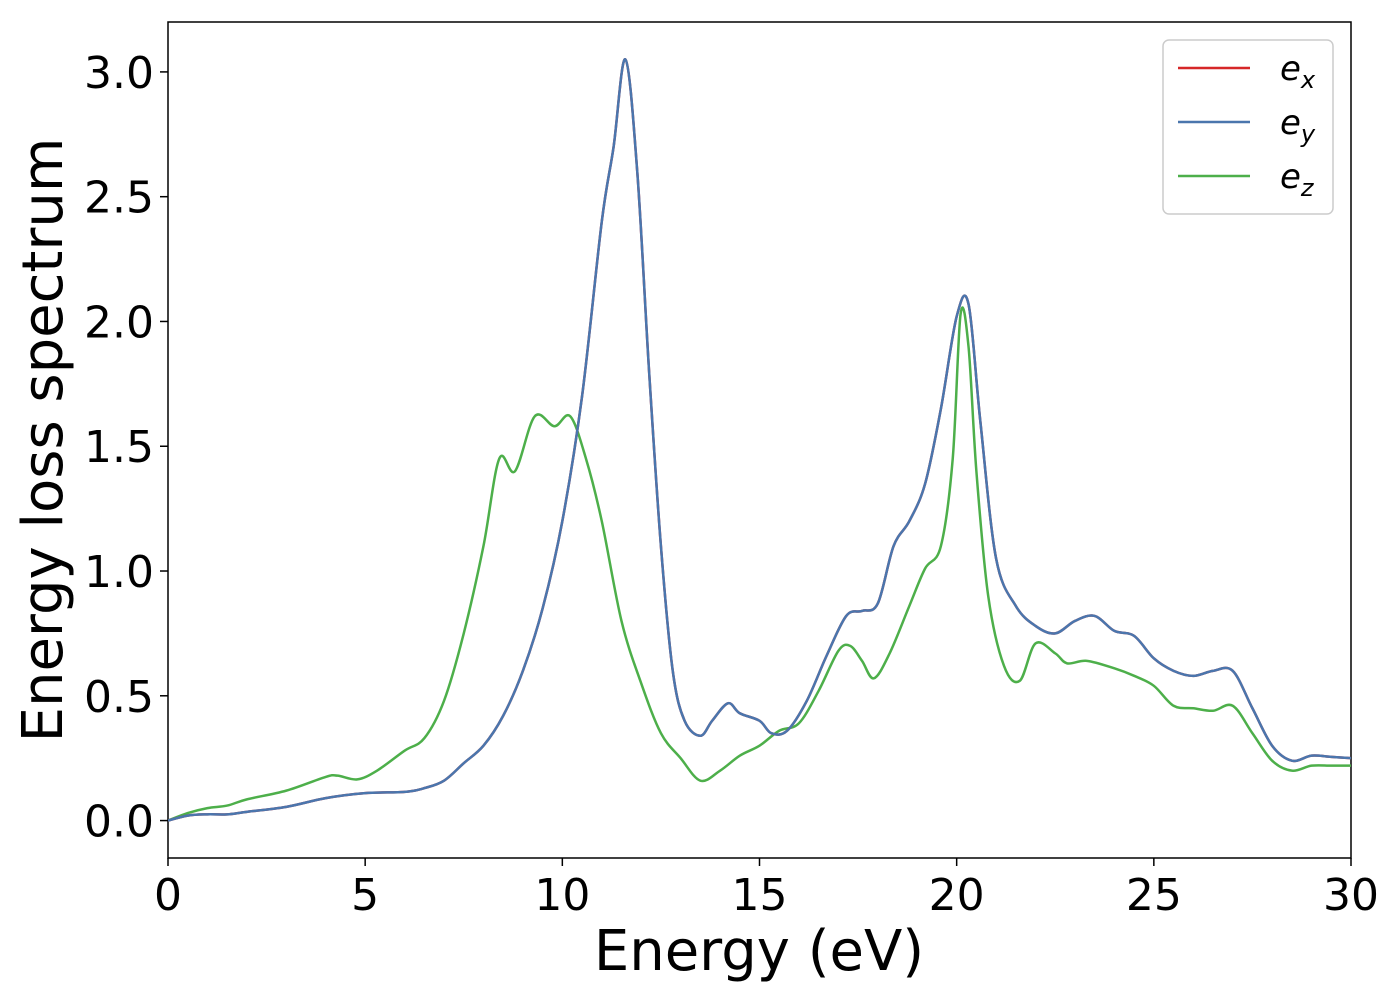 The image size is (1400, 1000). What do you see at coordinates (119, 447) in the screenshot?
I see `y-tick-label: 1.5` at bounding box center [119, 447].